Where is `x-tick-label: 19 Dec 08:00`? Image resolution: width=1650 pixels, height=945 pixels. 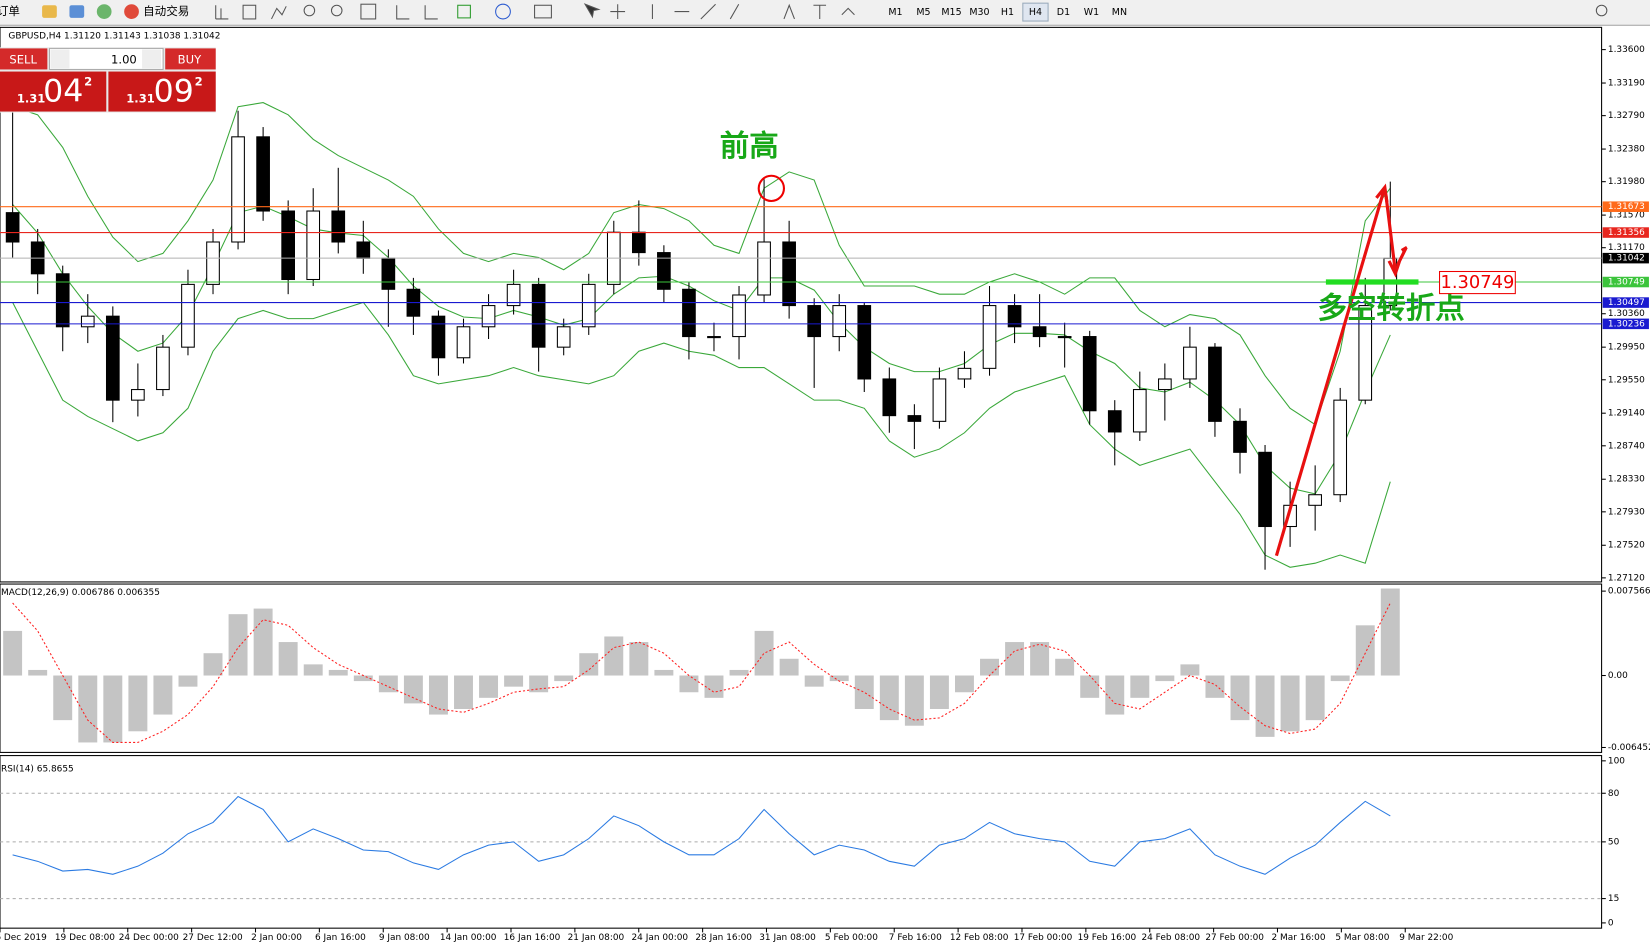
x-tick-label: 19 Dec 08:00 is located at coordinates (85, 938).